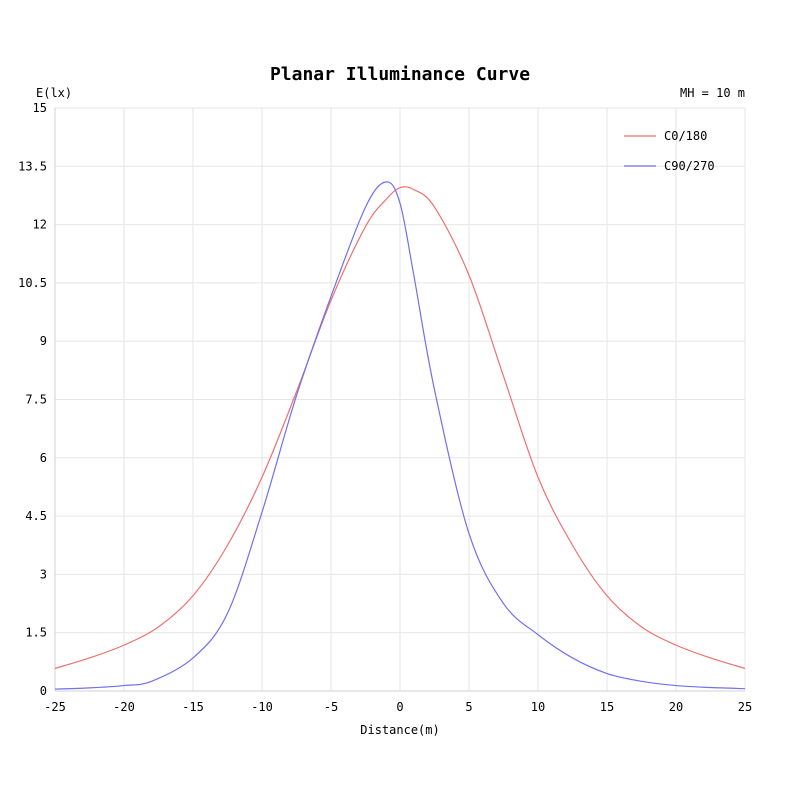  I want to click on x-tick-label: -5, so click(331, 707).